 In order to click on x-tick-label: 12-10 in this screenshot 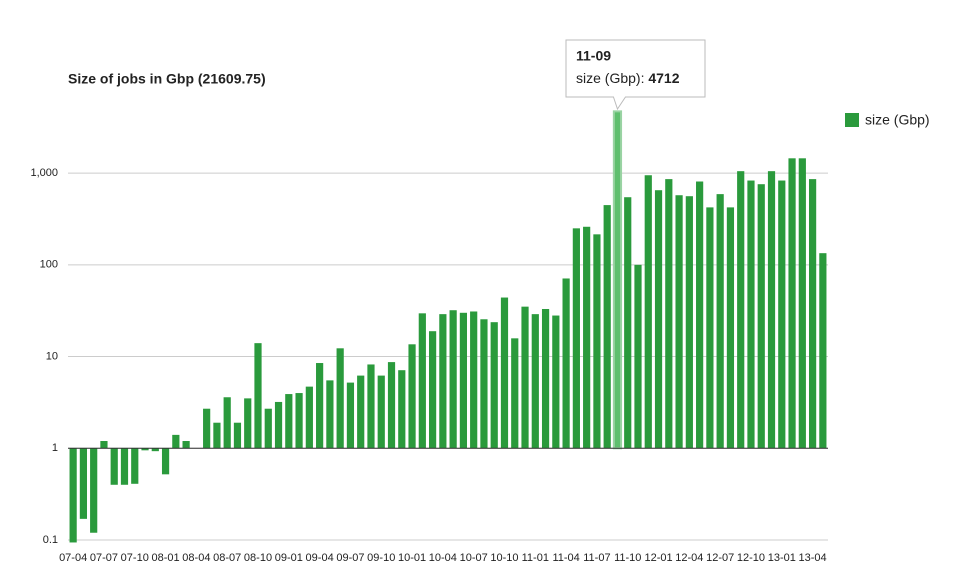, I will do `click(751, 558)`.